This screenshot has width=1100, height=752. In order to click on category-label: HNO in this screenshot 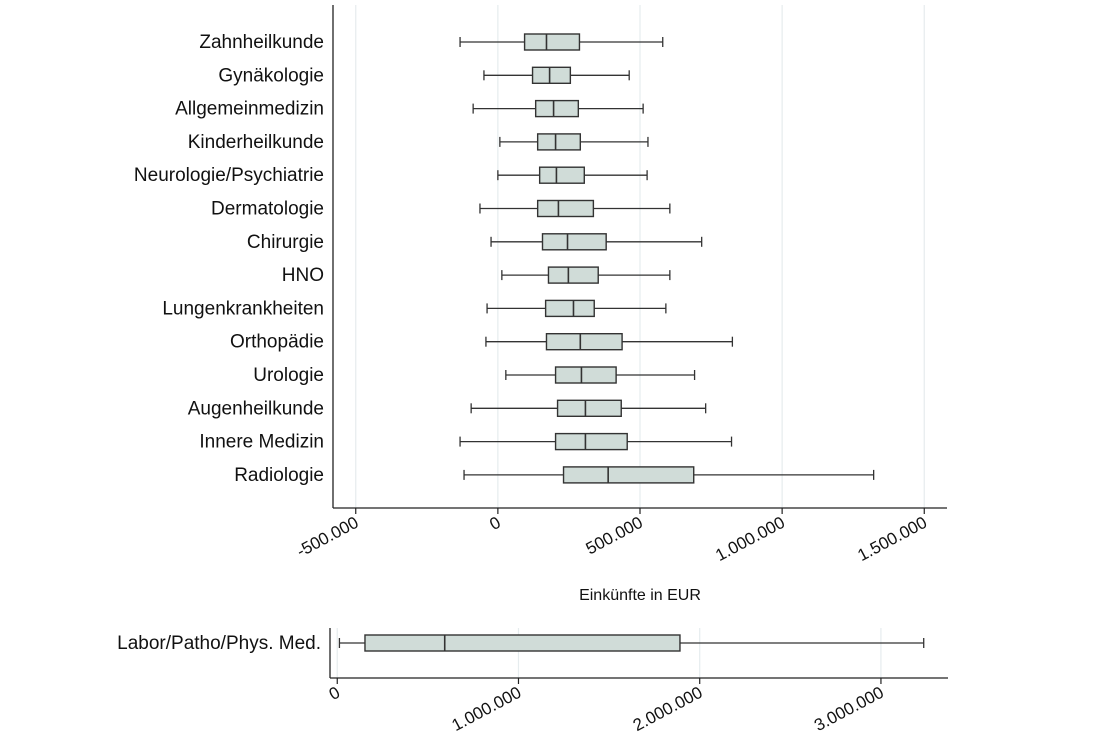, I will do `click(303, 275)`.